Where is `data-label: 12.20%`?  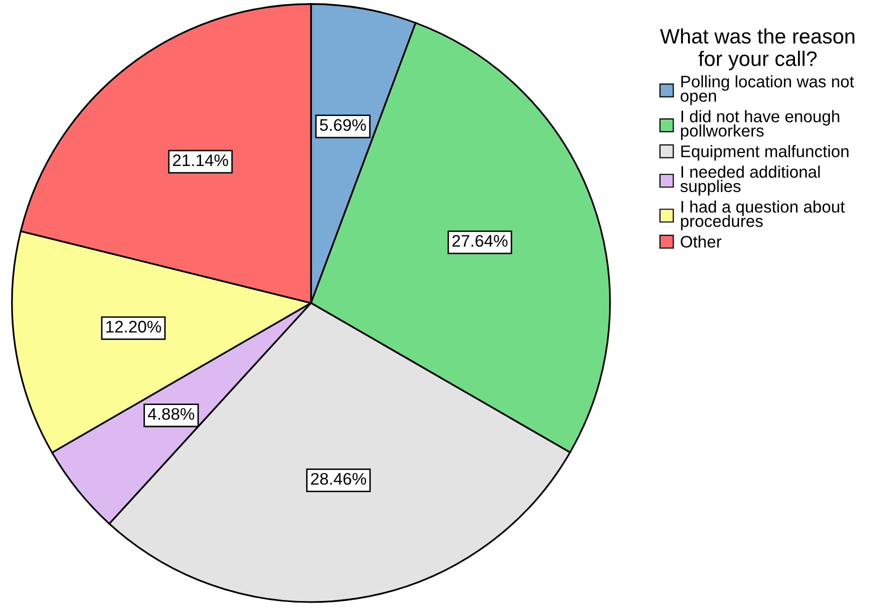 data-label: 12.20% is located at coordinates (134, 326).